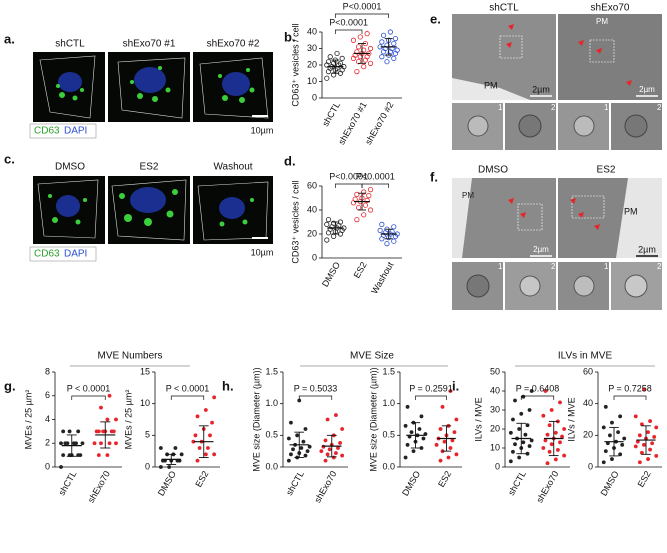  What do you see at coordinates (234, 88) in the screenshot?
I see `cell-outline` at bounding box center [234, 88].